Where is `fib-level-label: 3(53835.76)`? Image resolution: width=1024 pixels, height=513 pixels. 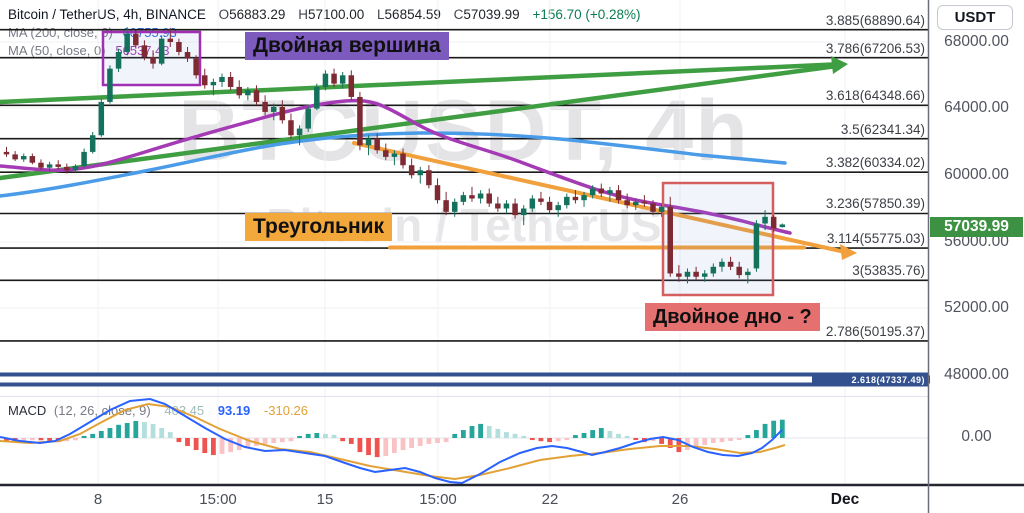
fib-level-label: 3(53835.76) is located at coordinates (888, 271).